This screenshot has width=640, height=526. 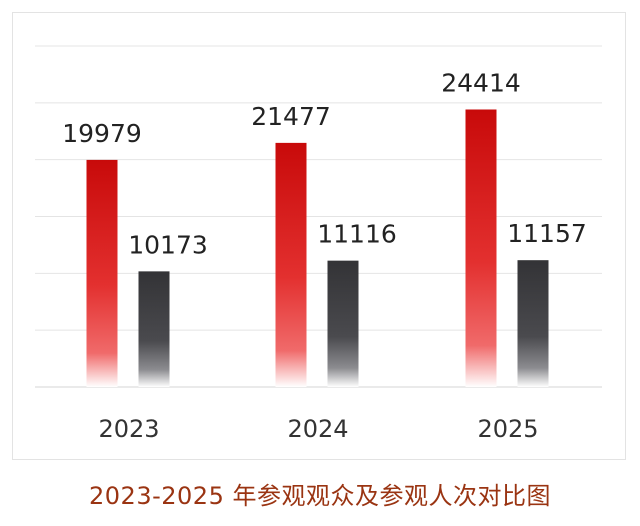 What do you see at coordinates (547, 233) in the screenshot?
I see `data-label-2025-series2: 11157` at bounding box center [547, 233].